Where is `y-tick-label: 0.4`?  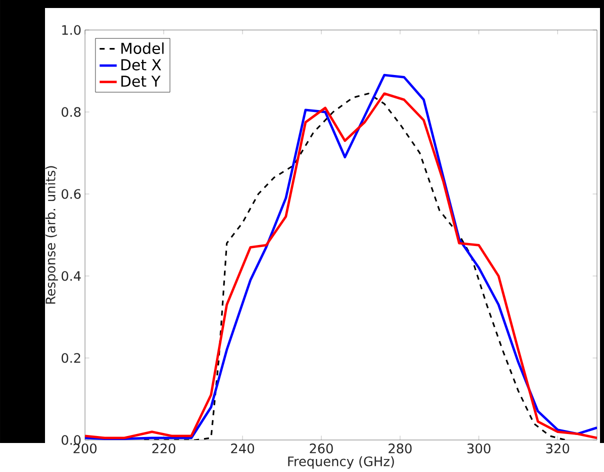
y-tick-label: 0.4 is located at coordinates (71, 276).